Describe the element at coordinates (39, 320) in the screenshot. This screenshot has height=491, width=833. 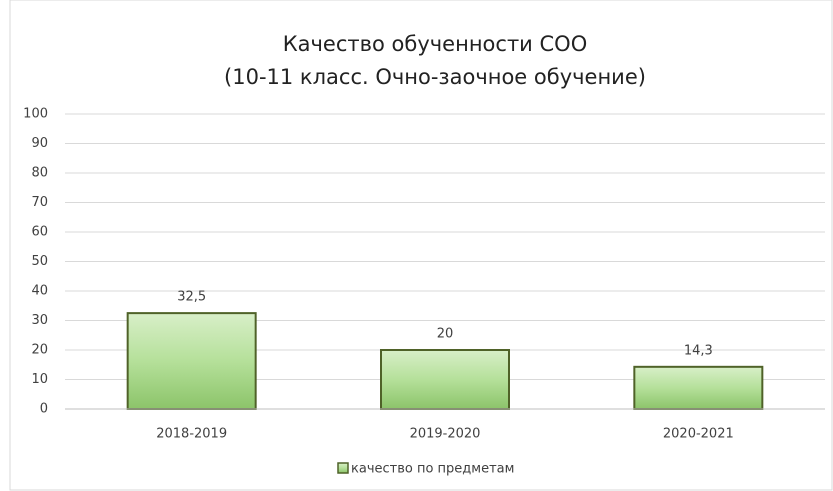
I see `y-tick-label: 30` at that location.